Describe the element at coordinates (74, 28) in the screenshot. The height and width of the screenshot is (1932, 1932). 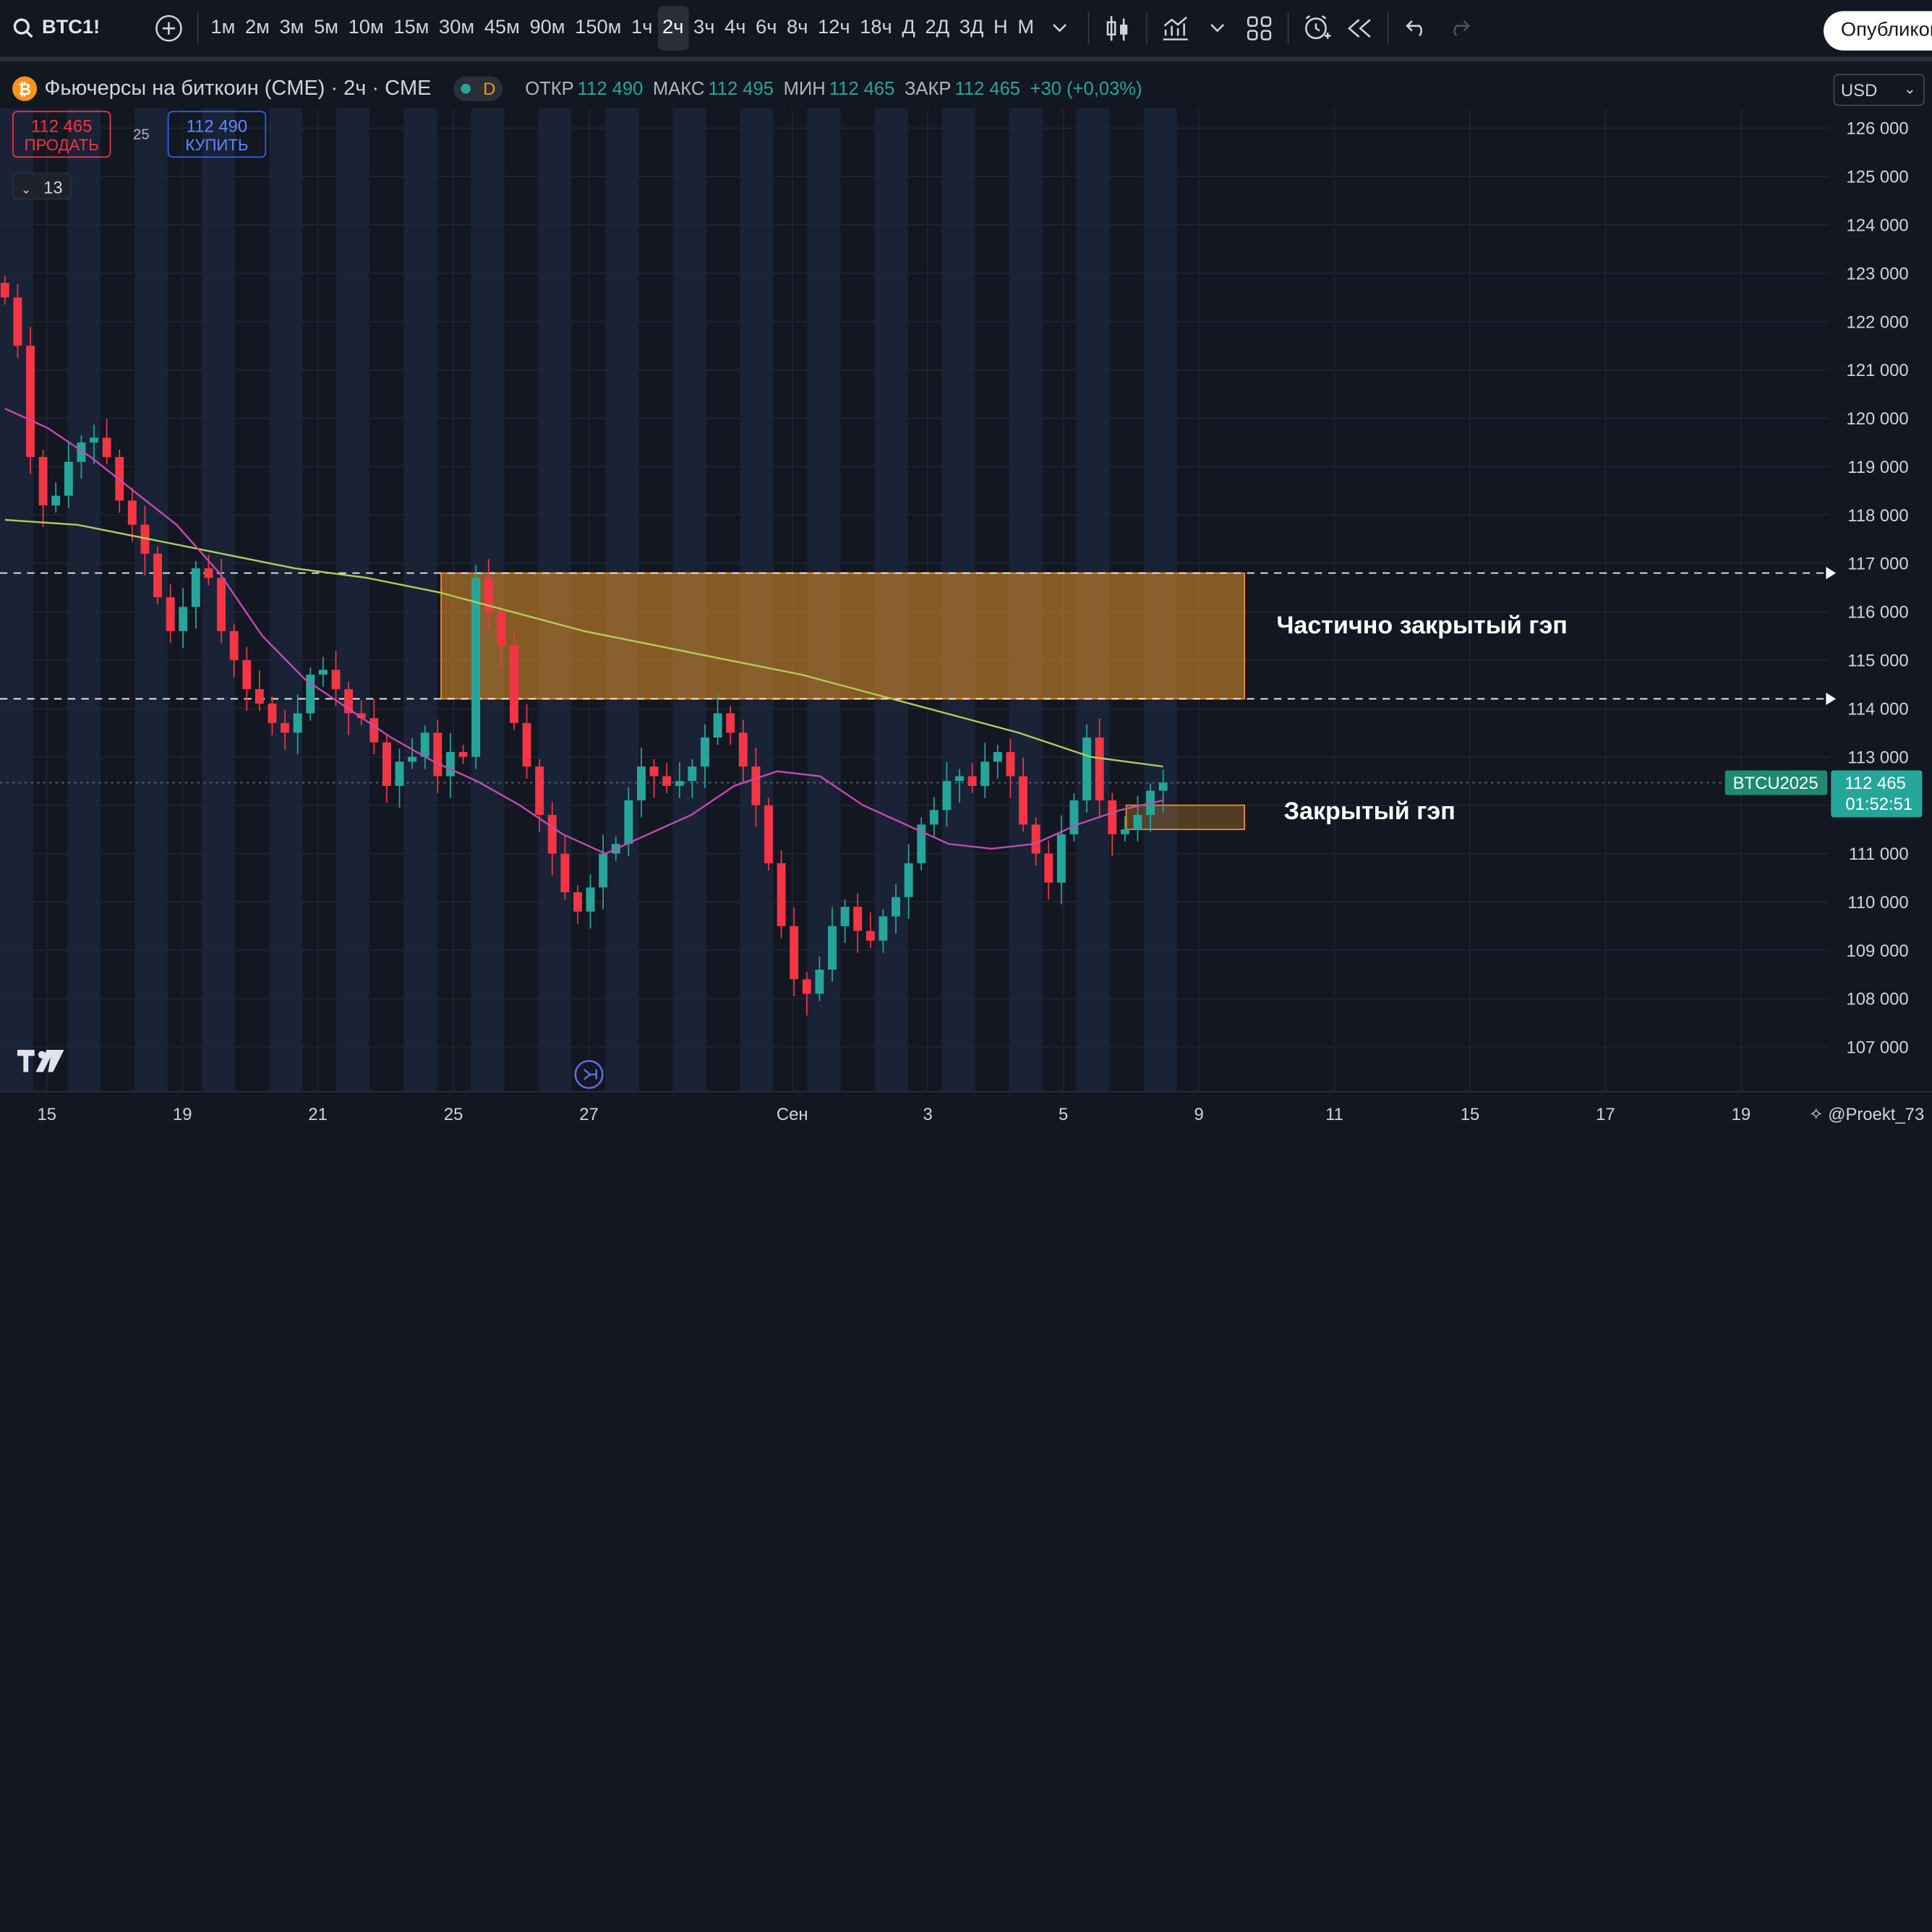
I see `symbol-search: BTC1!` at that location.